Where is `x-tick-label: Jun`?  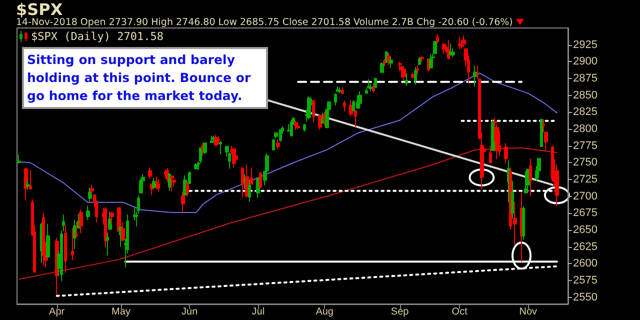
x-tick-label: Jun is located at coordinates (190, 312).